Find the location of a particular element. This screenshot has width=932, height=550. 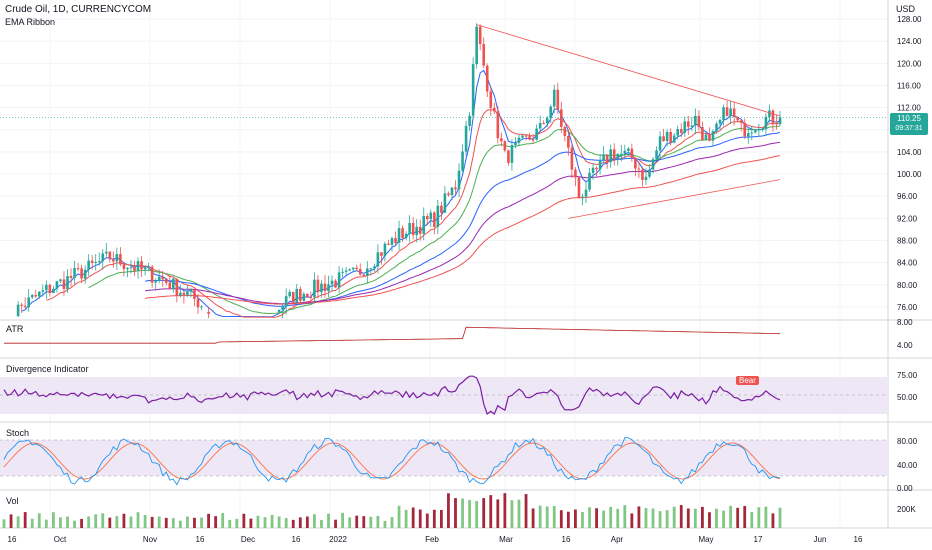

indicator-name: EMA Ribbon is located at coordinates (30, 22).